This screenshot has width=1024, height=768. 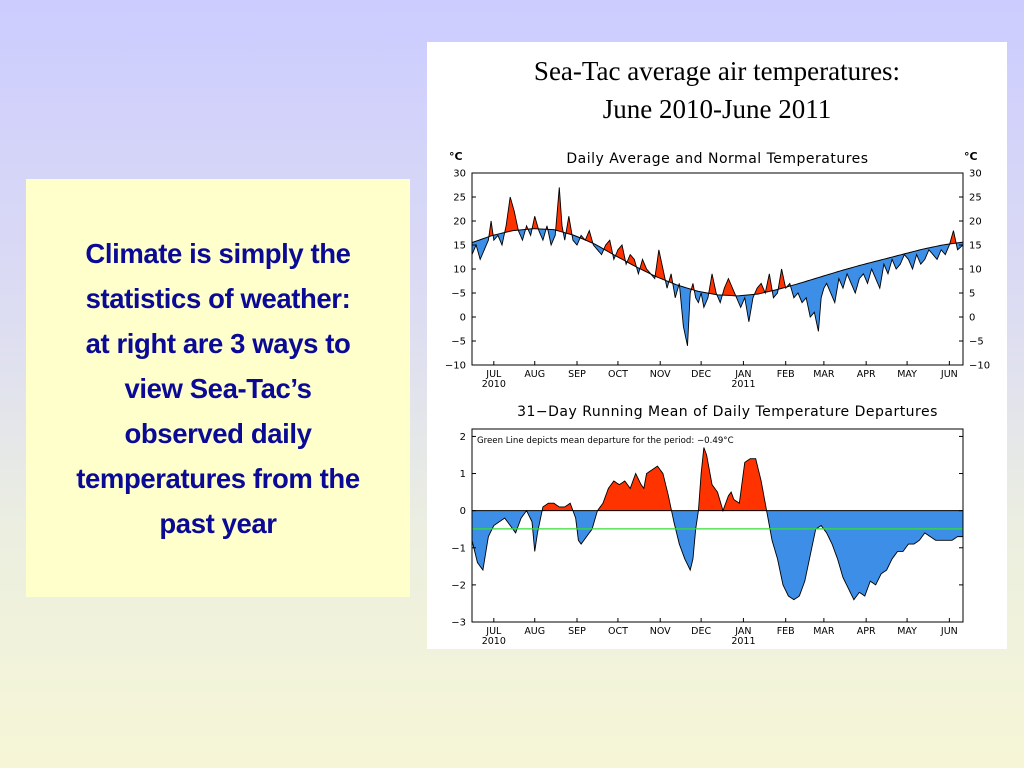 I want to click on y-tick-label-right: 25, so click(x=975, y=198).